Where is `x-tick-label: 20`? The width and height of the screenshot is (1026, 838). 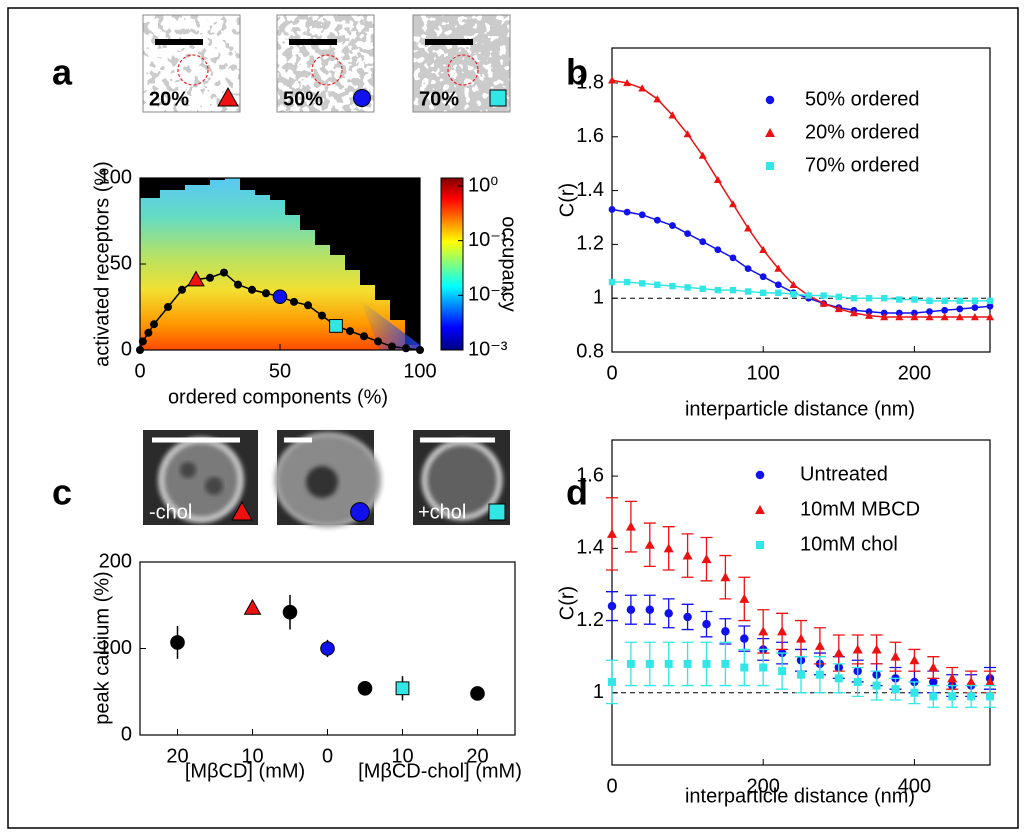 x-tick-label: 20 is located at coordinates (177, 756).